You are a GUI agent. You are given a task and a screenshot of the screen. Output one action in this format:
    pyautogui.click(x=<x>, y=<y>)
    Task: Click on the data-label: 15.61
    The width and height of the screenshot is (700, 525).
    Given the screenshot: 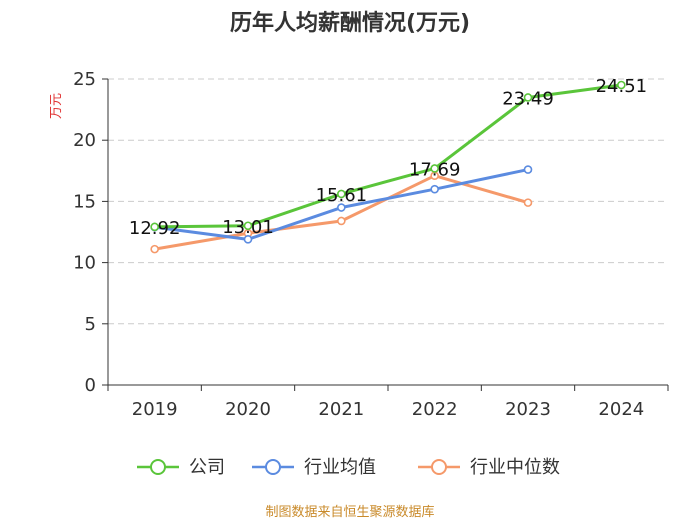 What is the action you would take?
    pyautogui.click(x=342, y=195)
    